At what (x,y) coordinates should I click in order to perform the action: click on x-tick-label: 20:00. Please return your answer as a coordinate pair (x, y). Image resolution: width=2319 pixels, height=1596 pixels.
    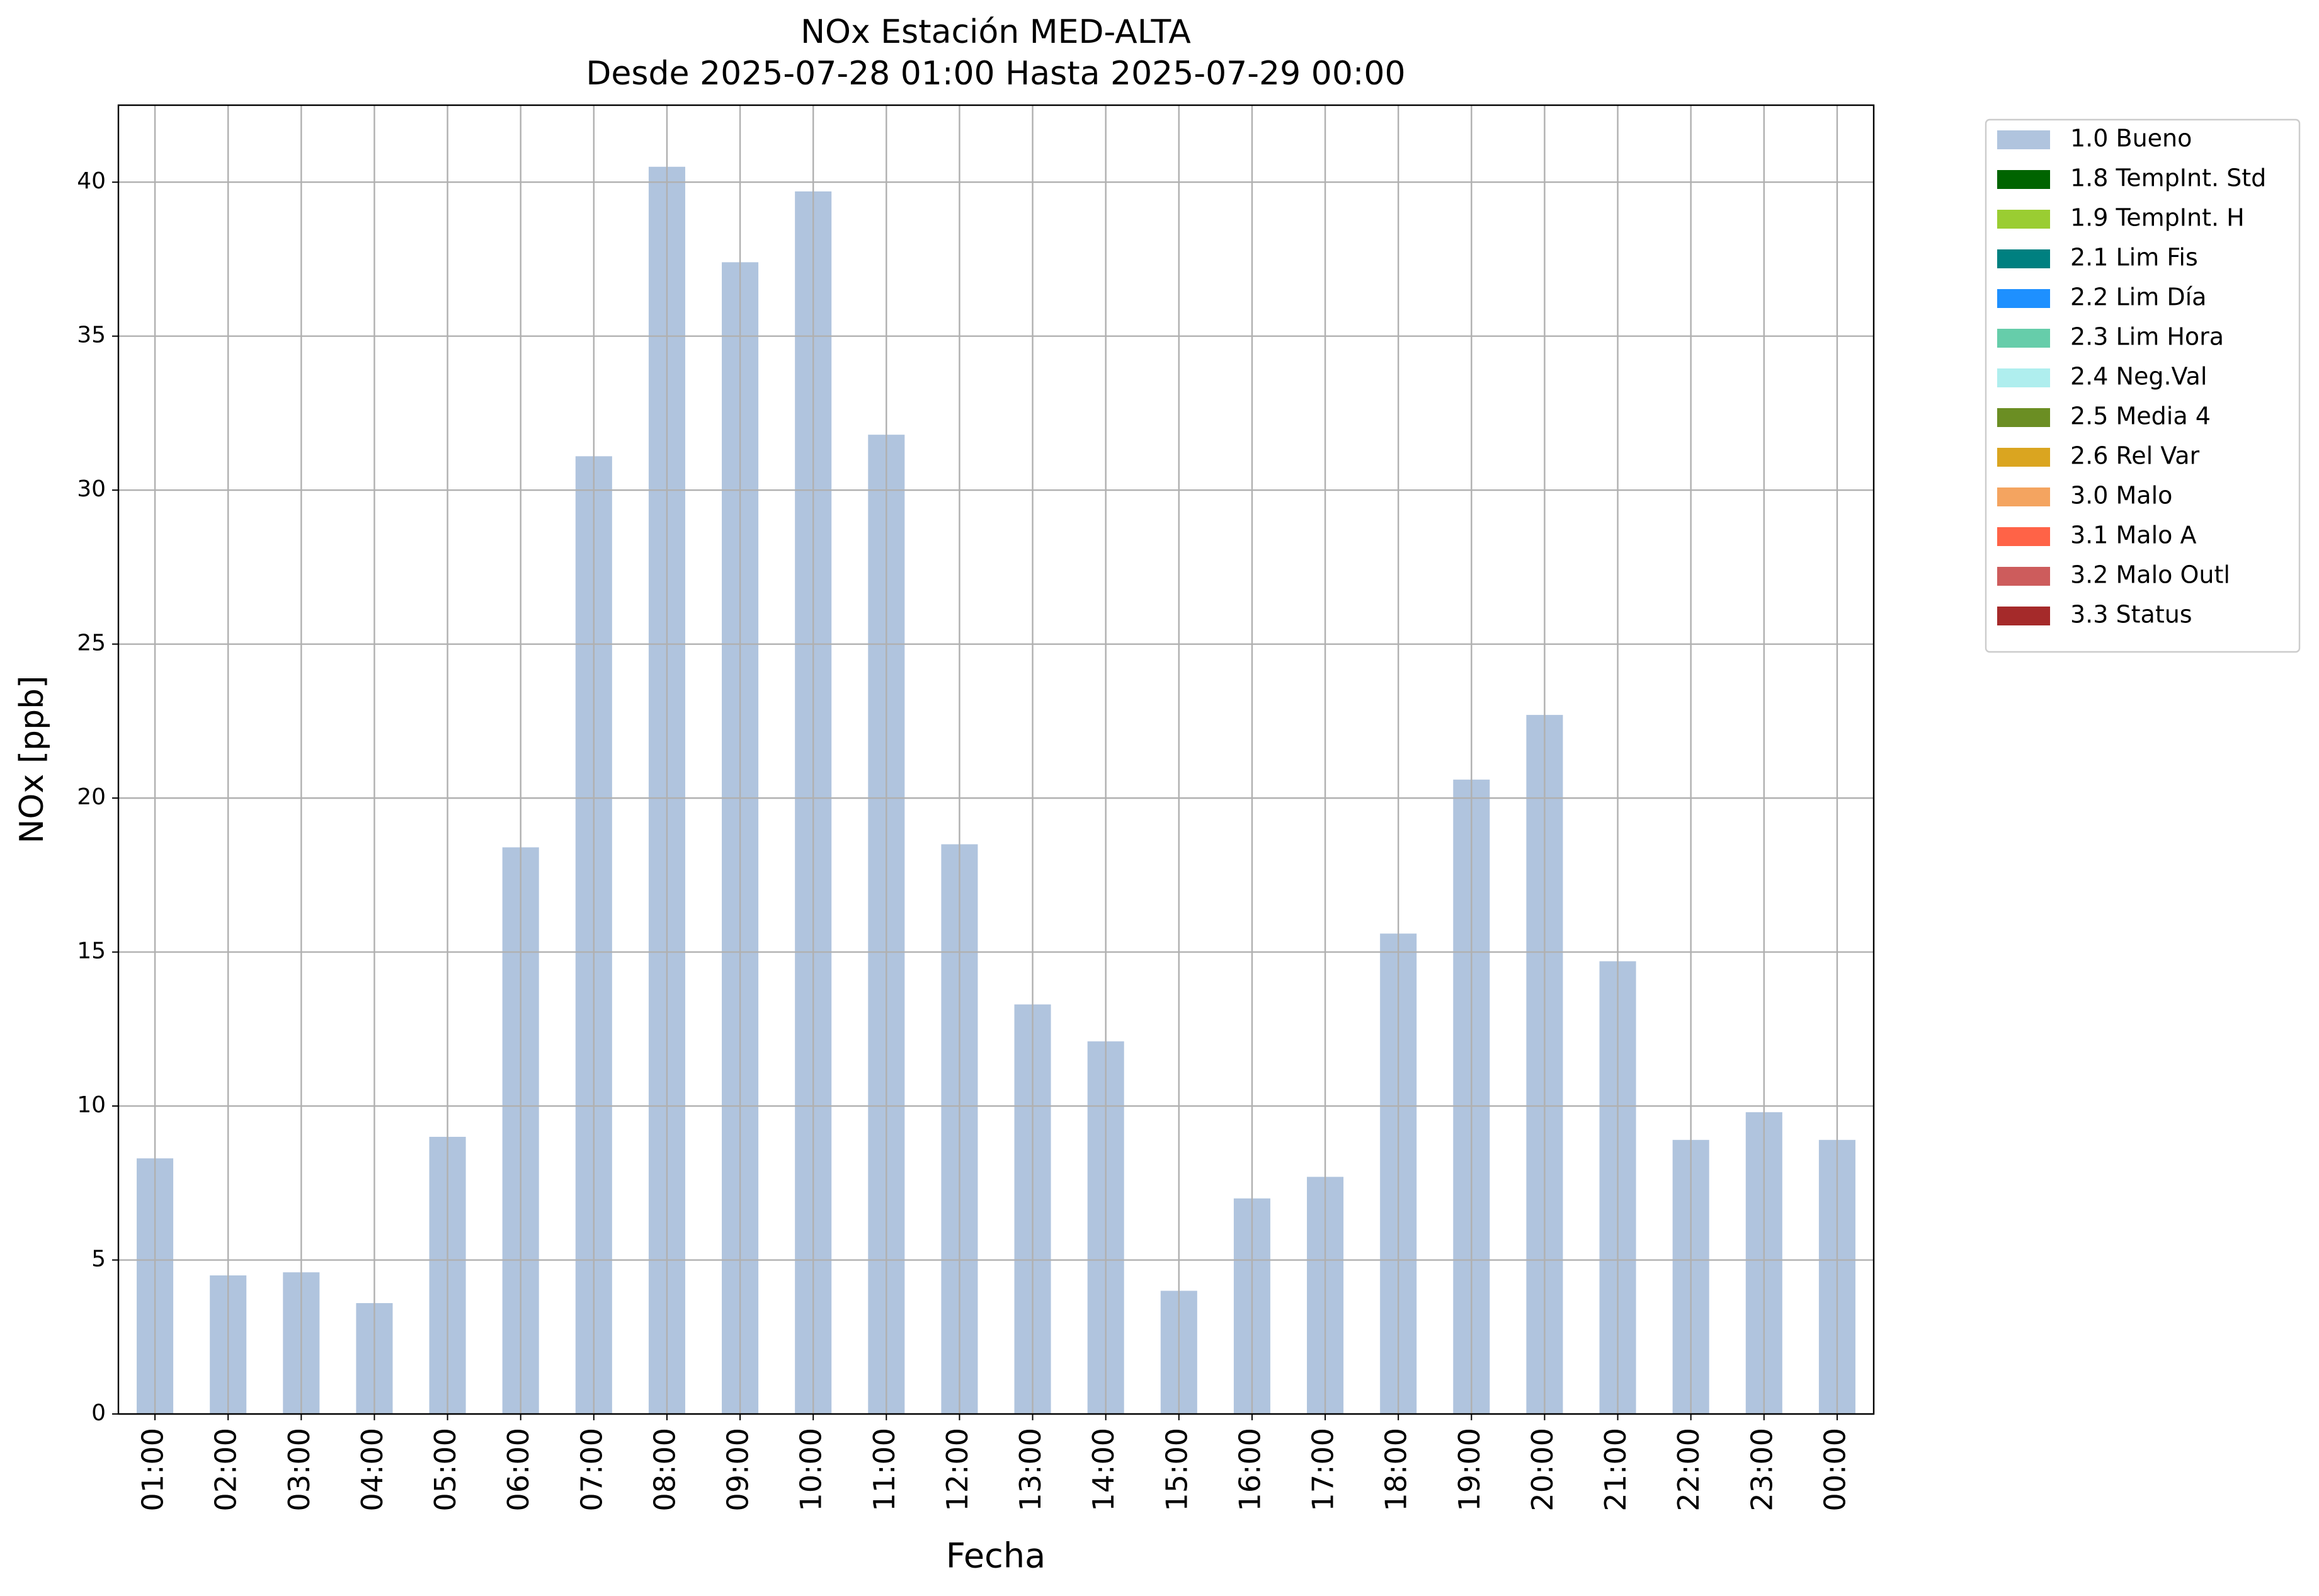
    Looking at the image, I should click on (1542, 1470).